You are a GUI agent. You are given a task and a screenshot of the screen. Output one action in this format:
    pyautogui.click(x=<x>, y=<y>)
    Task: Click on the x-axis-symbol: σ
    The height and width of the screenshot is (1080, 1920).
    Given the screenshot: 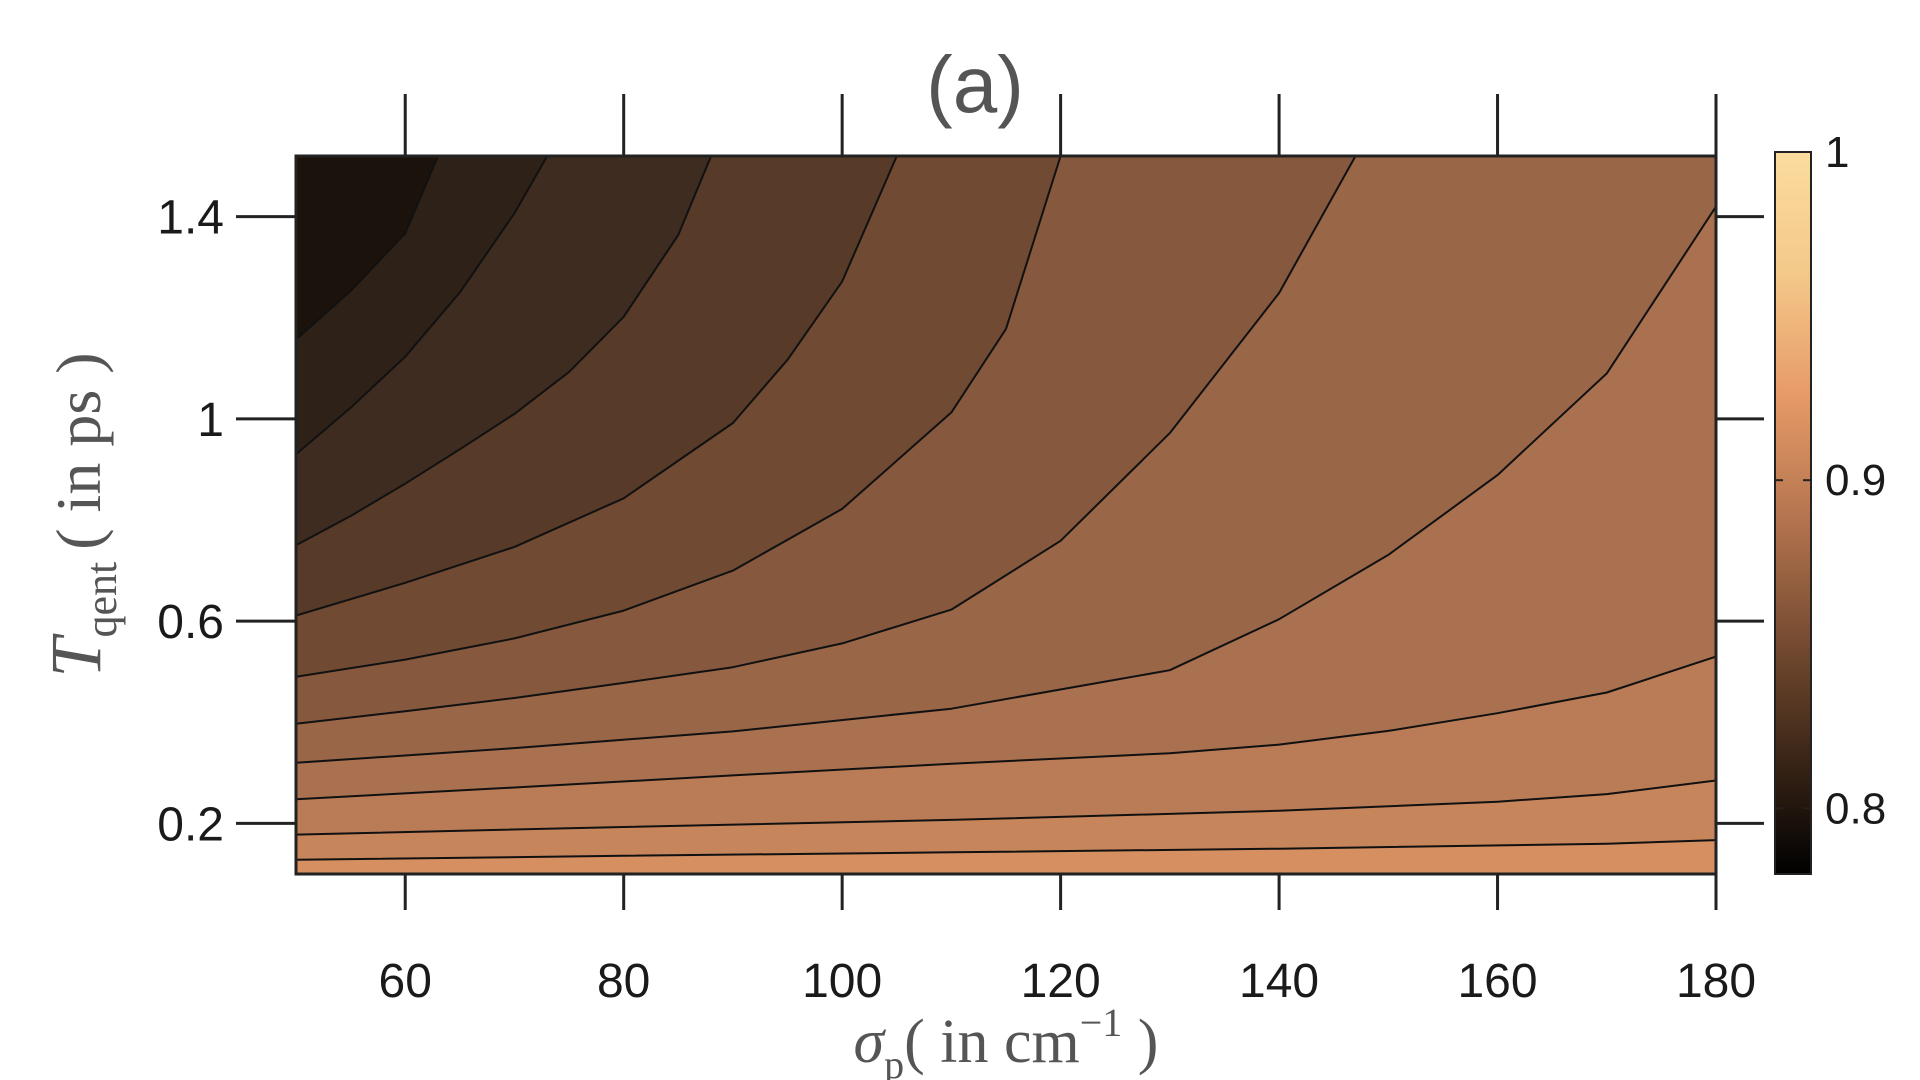 What is the action you would take?
    pyautogui.click(x=870, y=1042)
    